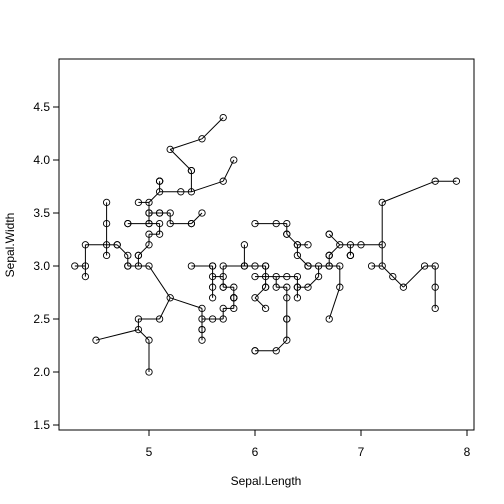  Describe the element at coordinates (41, 372) in the screenshot. I see `y-tick-label: 2.0` at that location.